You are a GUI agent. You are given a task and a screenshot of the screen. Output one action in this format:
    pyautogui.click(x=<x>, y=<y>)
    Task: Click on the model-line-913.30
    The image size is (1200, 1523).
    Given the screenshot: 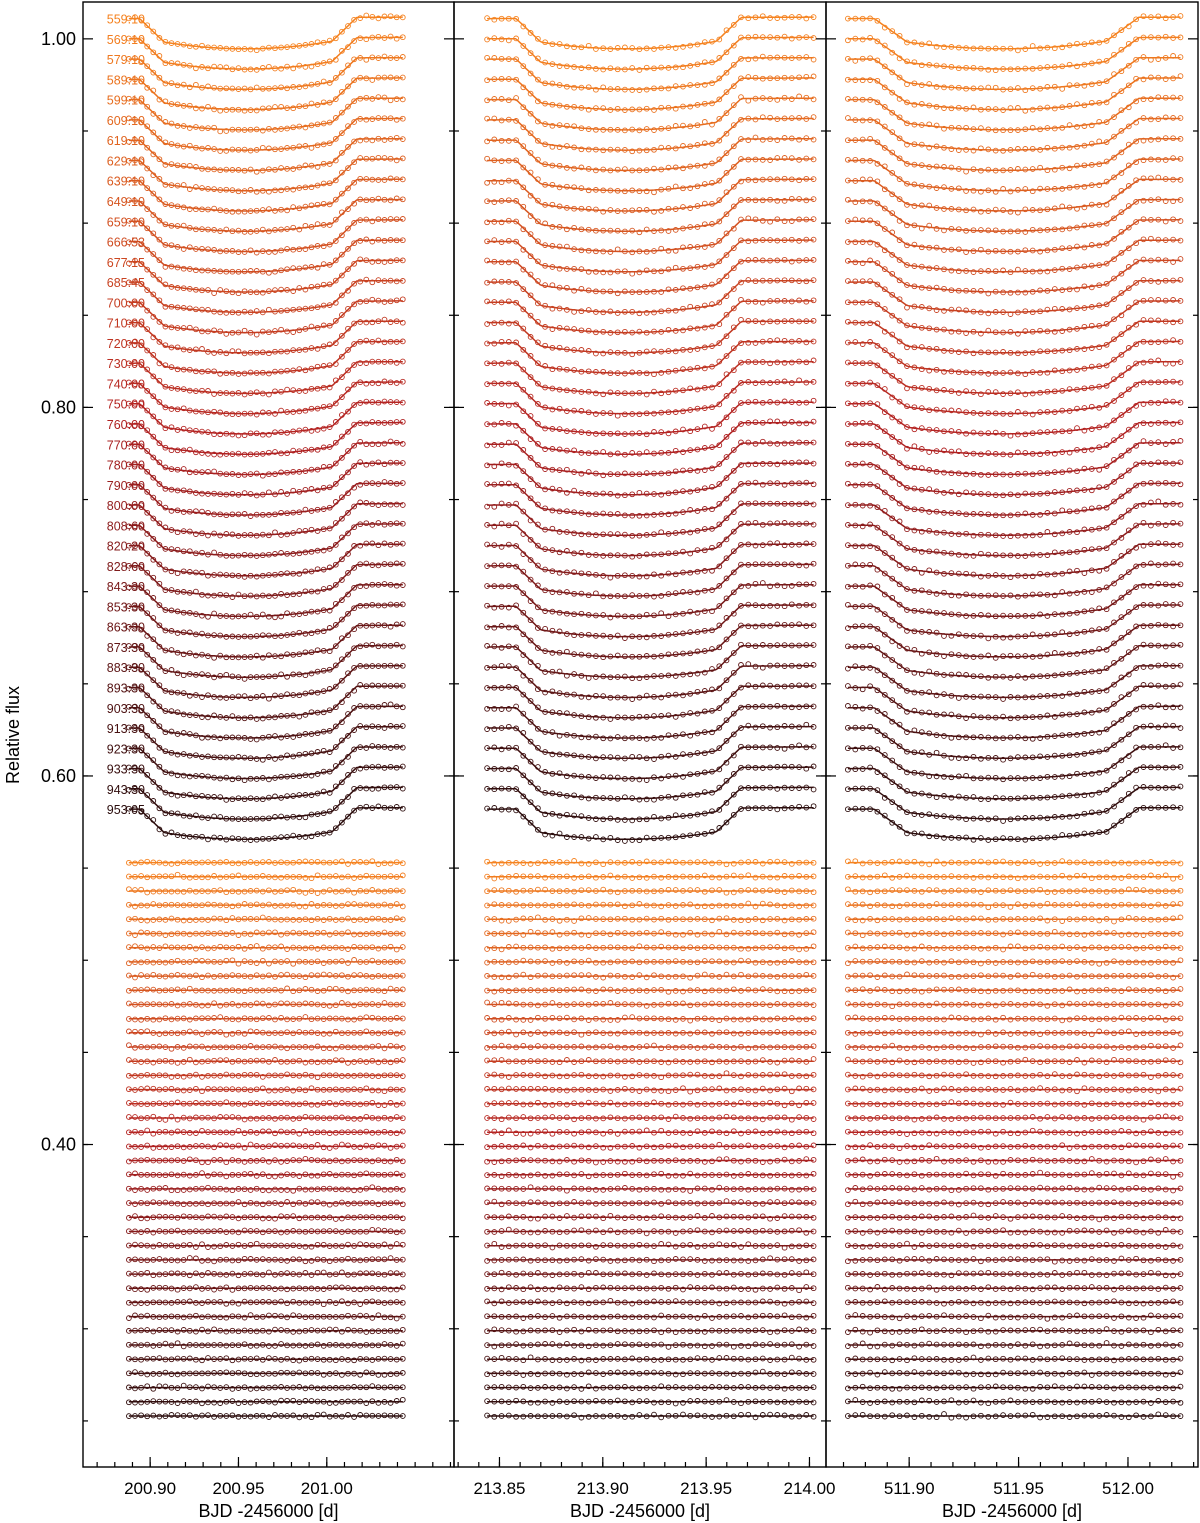 What is the action you would take?
    pyautogui.click(x=265, y=742)
    